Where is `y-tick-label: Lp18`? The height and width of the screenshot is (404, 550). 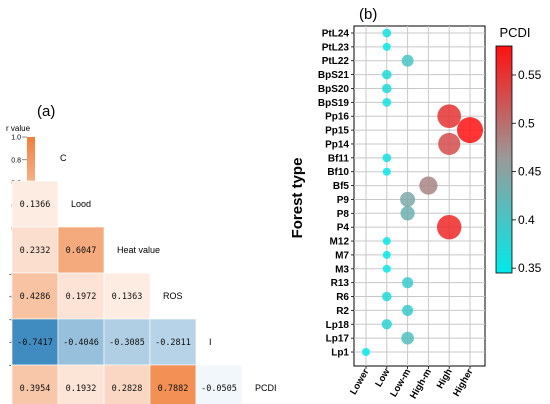 y-tick-label: Lp18 is located at coordinates (338, 325).